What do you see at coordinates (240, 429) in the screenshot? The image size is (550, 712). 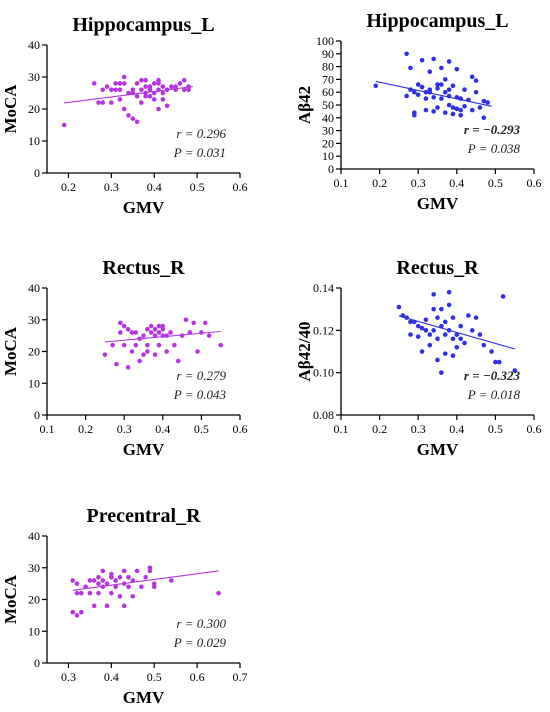 I see `x-tick-label: 0.6` at bounding box center [240, 429].